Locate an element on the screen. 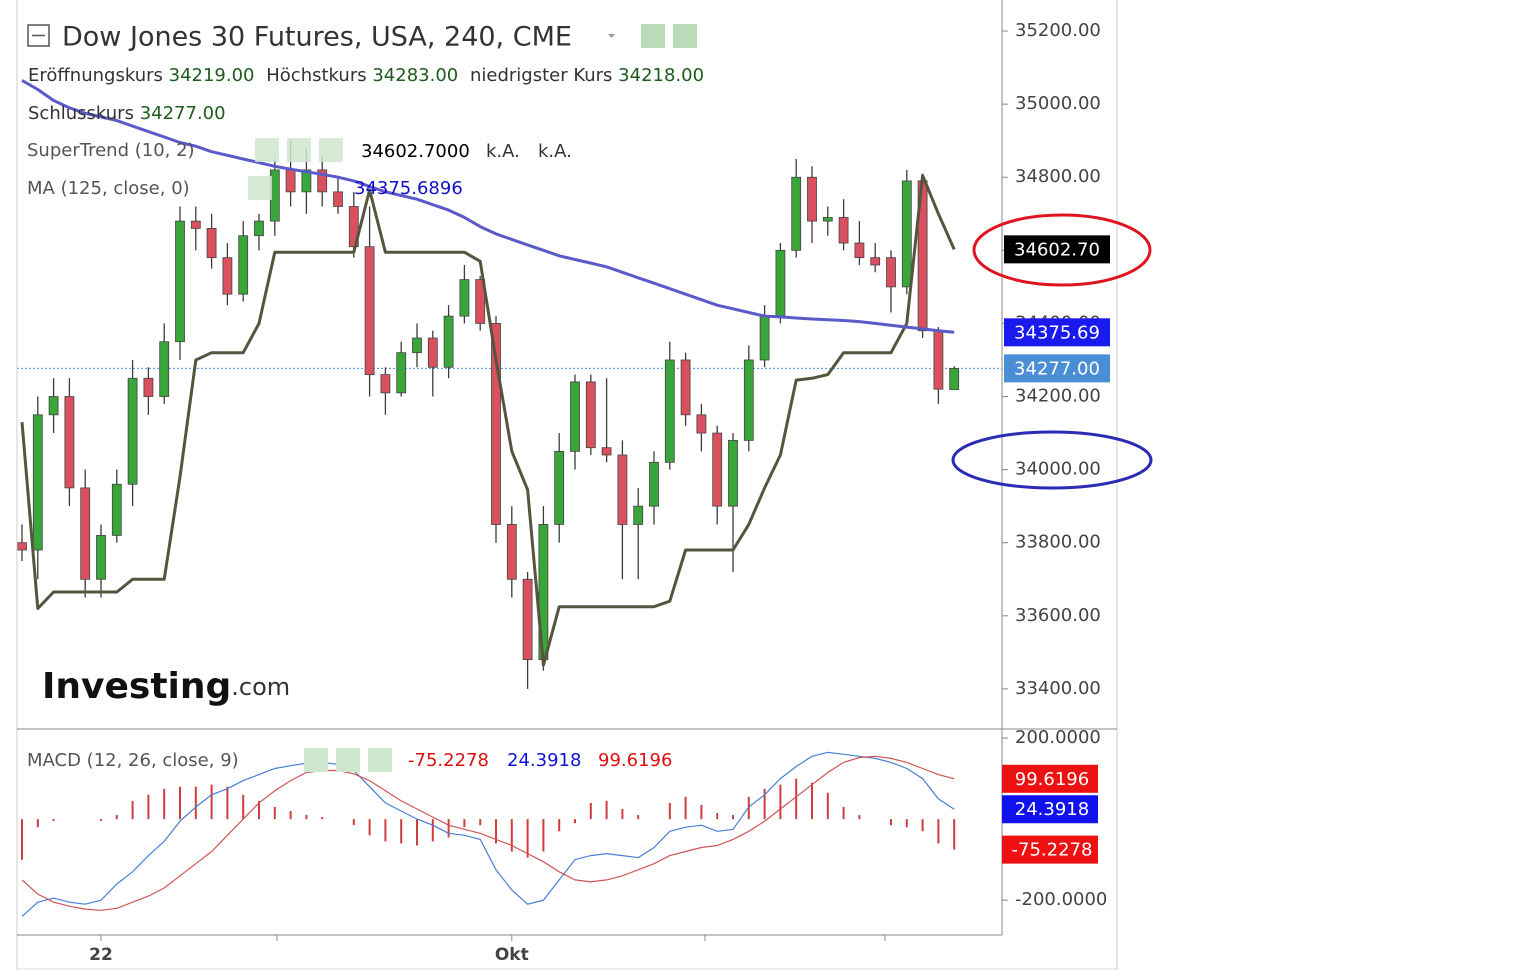 Image resolution: width=1534 pixels, height=972 pixels. macd-value: 99.6196 is located at coordinates (635, 760).